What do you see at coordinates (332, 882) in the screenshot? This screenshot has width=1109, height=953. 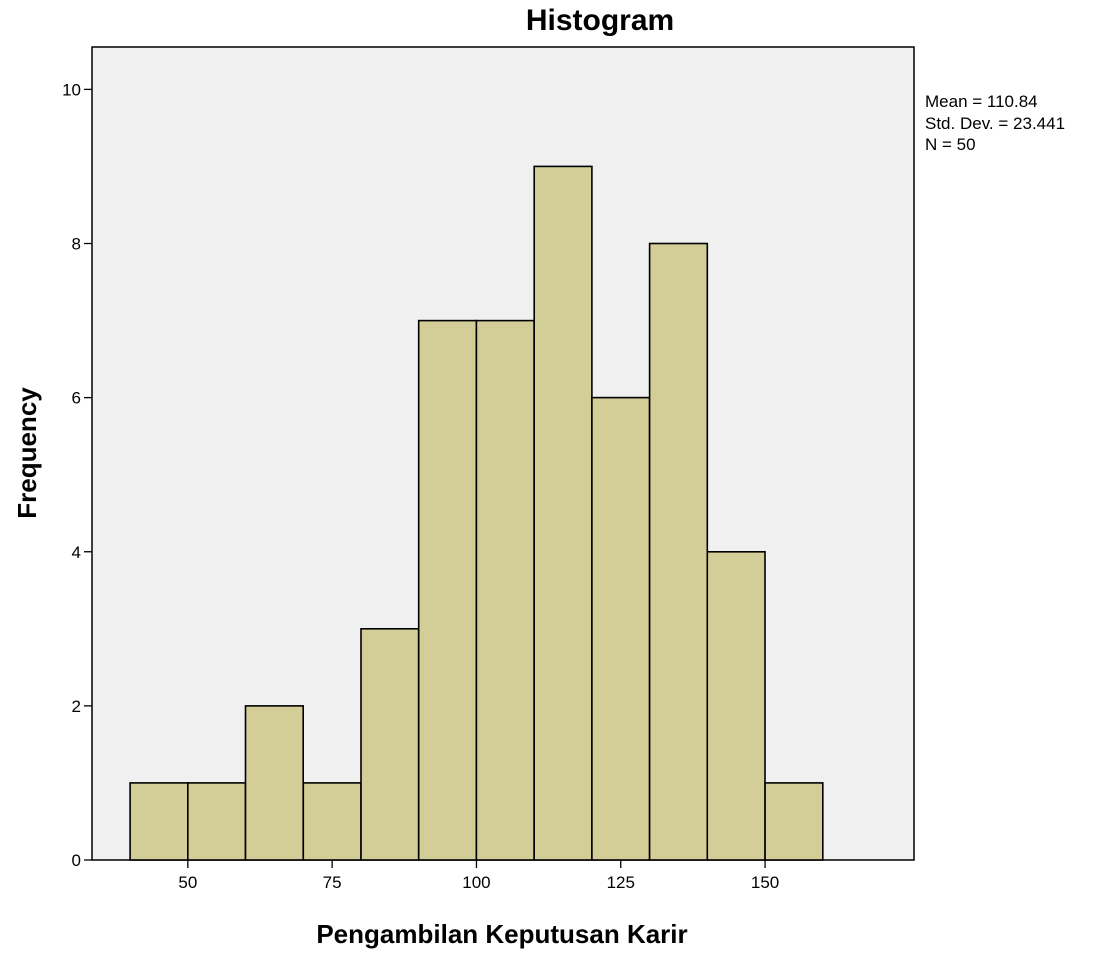 I see `x-tick-label: 75` at bounding box center [332, 882].